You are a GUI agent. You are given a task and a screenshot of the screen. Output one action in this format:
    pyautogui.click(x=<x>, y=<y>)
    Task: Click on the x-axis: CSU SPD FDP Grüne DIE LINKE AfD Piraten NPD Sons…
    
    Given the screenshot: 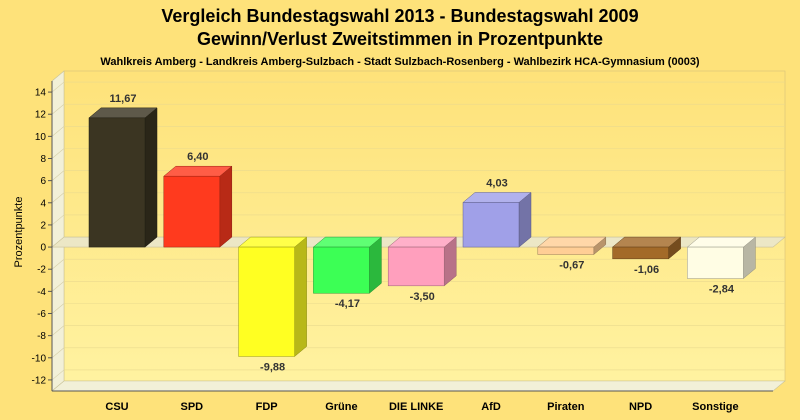 What is the action you would take?
    pyautogui.click(x=421, y=407)
    